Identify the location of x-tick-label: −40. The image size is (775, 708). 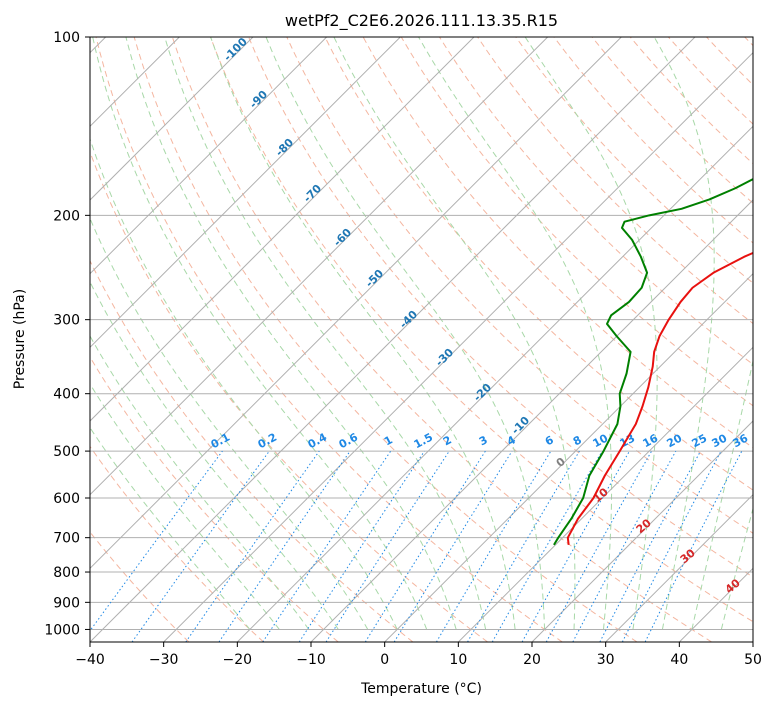
(90, 660).